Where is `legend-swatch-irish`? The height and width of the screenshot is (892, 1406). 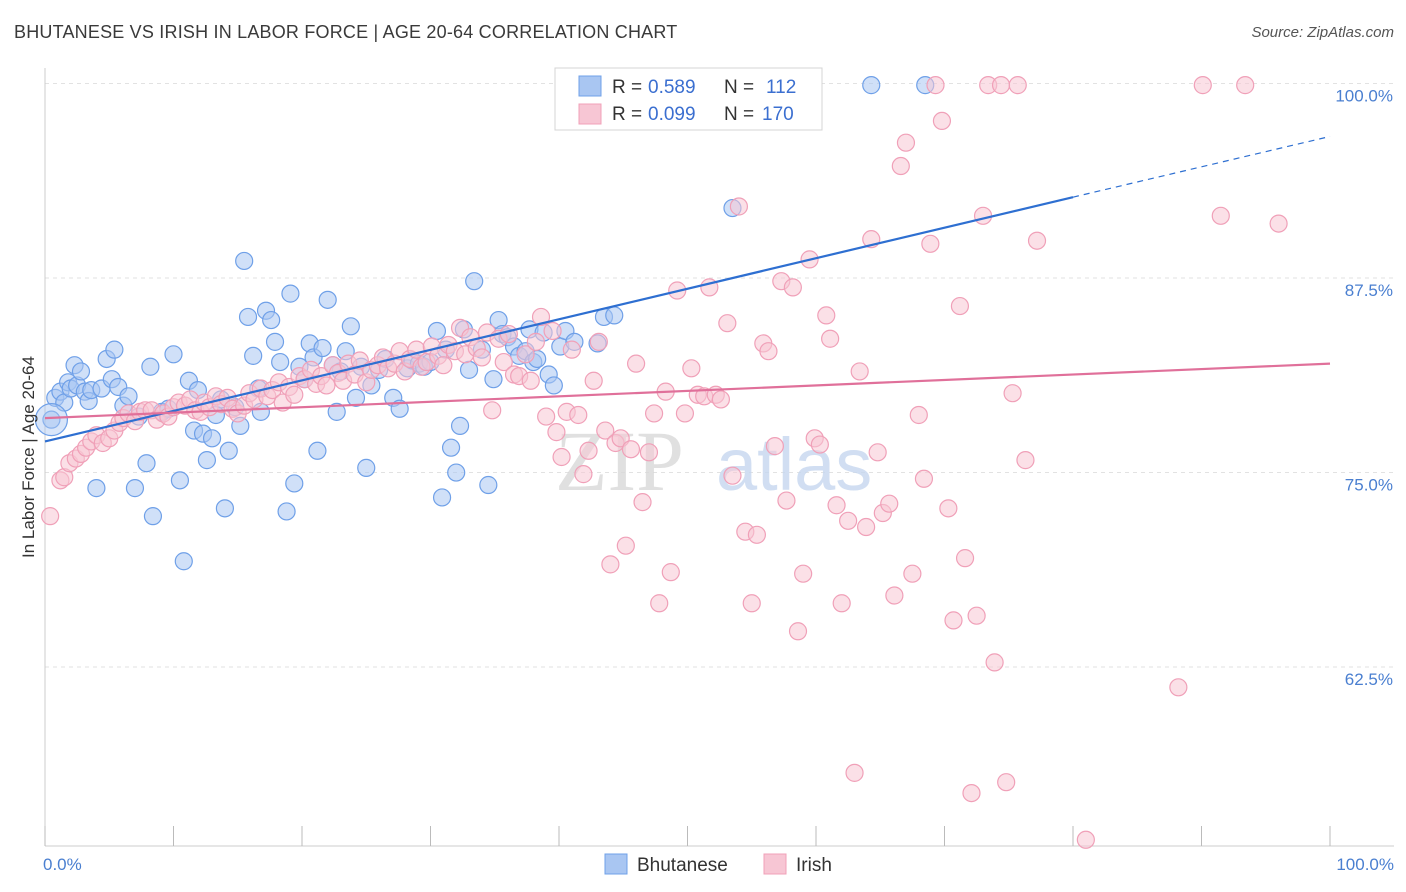
legend-swatch-irish is located at coordinates (590, 114).